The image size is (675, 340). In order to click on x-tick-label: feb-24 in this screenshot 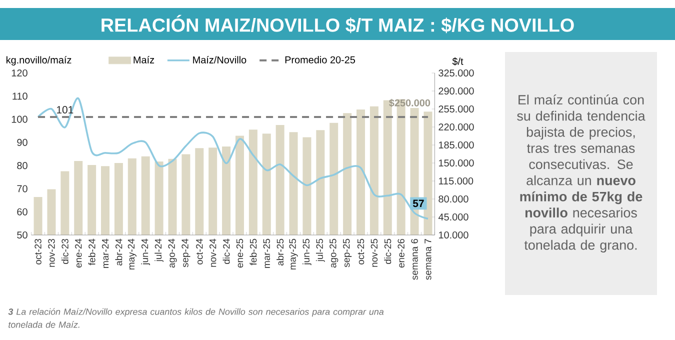, I will do `click(92, 252)`.